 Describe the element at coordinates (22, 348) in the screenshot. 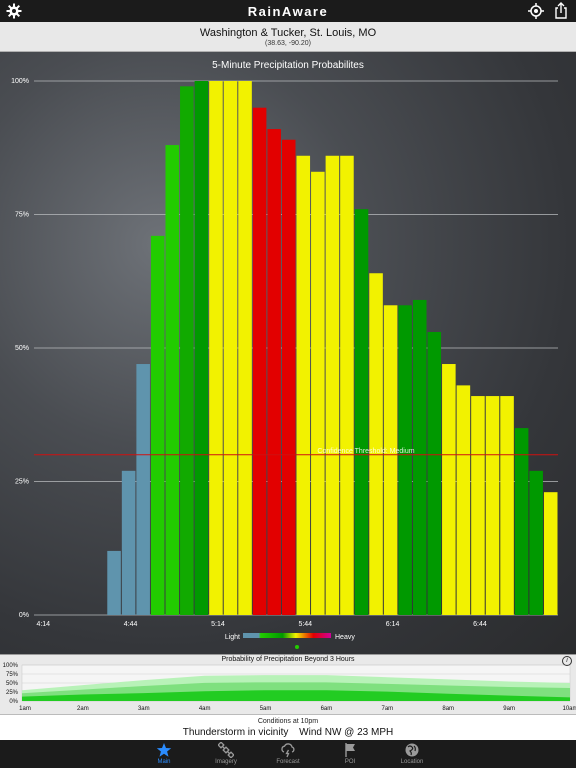

I see `y-tick-label: 50%` at that location.